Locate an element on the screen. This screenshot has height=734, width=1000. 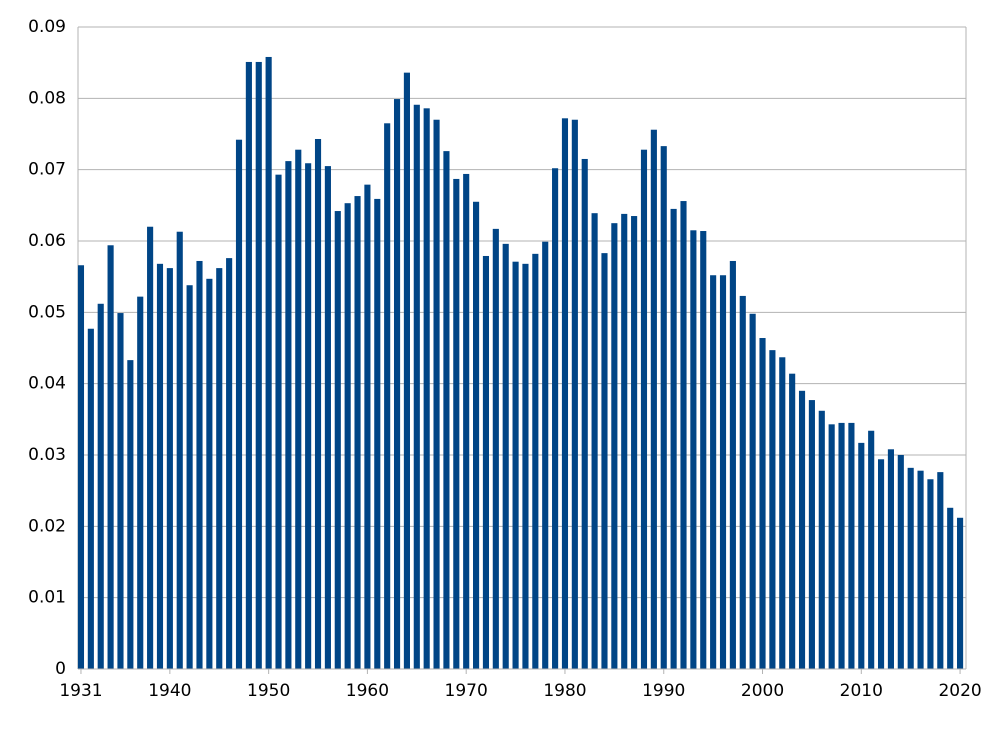
y-tick-label: 0.08 is located at coordinates (47, 98).